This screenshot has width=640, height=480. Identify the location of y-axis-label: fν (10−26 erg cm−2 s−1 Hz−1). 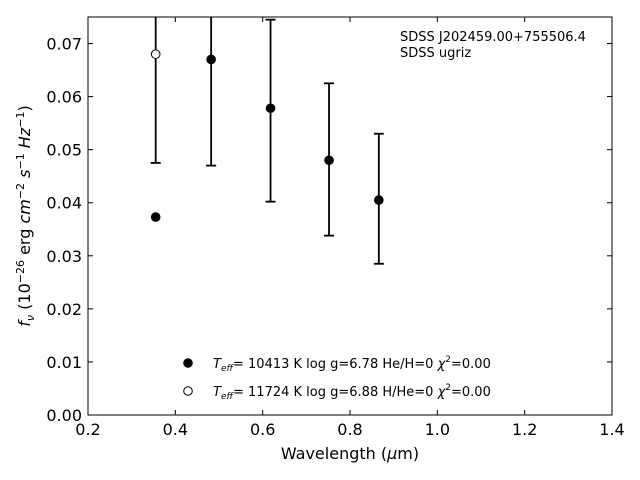
(25, 215).